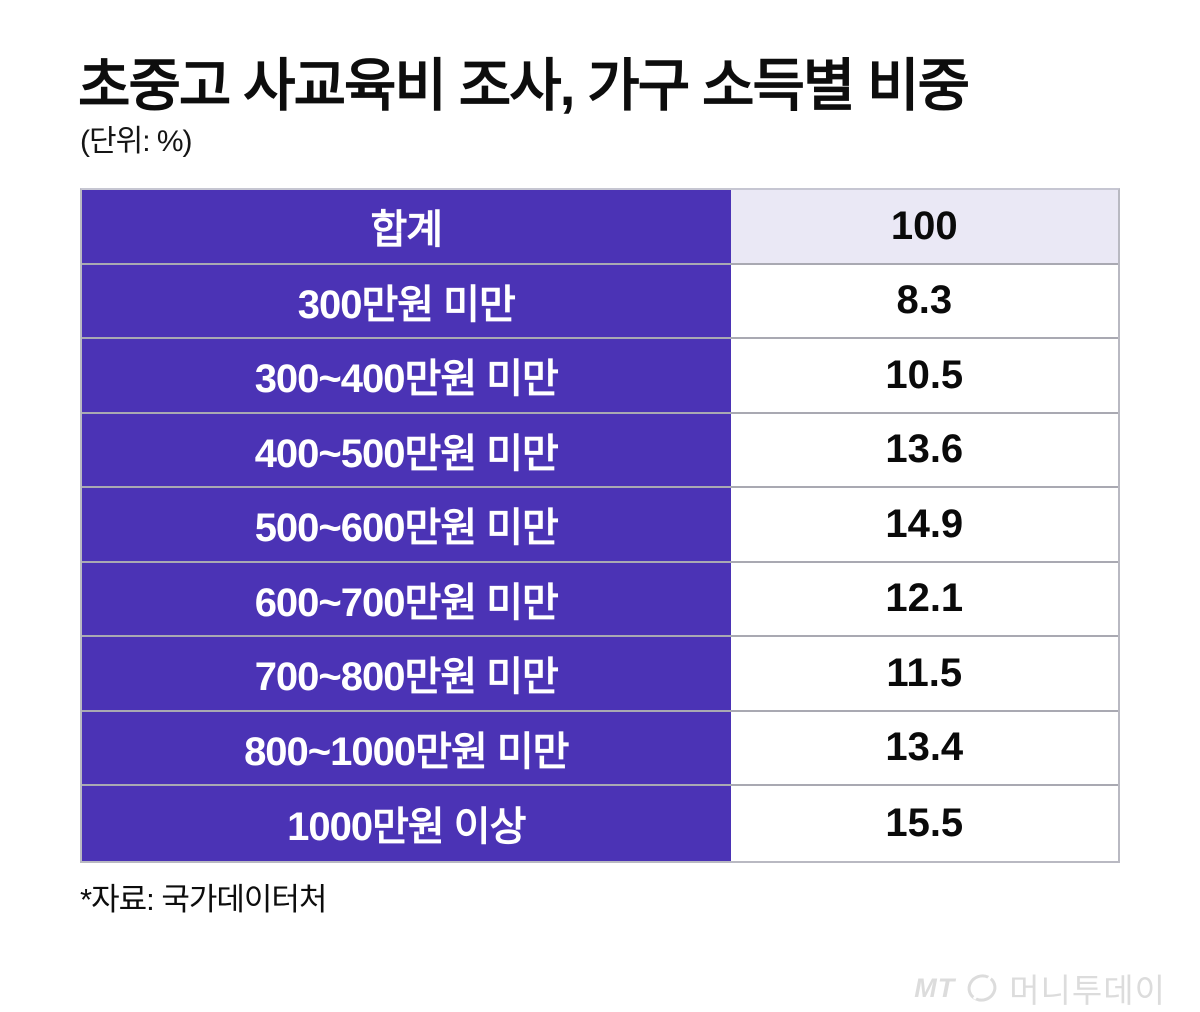  I want to click on table-row: 600~700만원 미만 12.1, so click(600, 599).